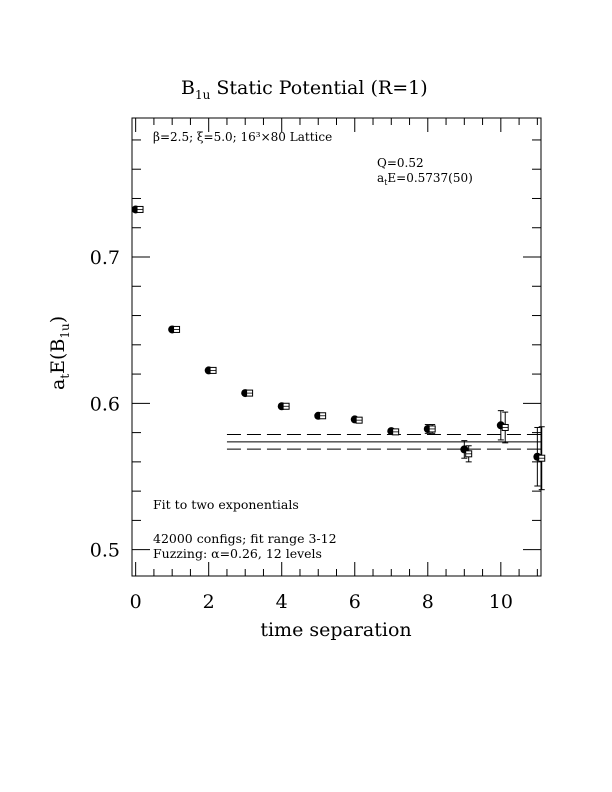 The width and height of the screenshot is (612, 792). I want to click on y-tick-label: 0.5, so click(105, 551).